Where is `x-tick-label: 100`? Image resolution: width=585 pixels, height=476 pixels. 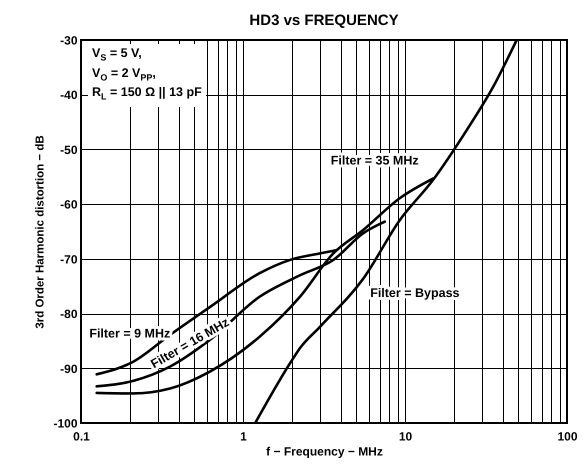 x-tick-label: 100 is located at coordinates (567, 437).